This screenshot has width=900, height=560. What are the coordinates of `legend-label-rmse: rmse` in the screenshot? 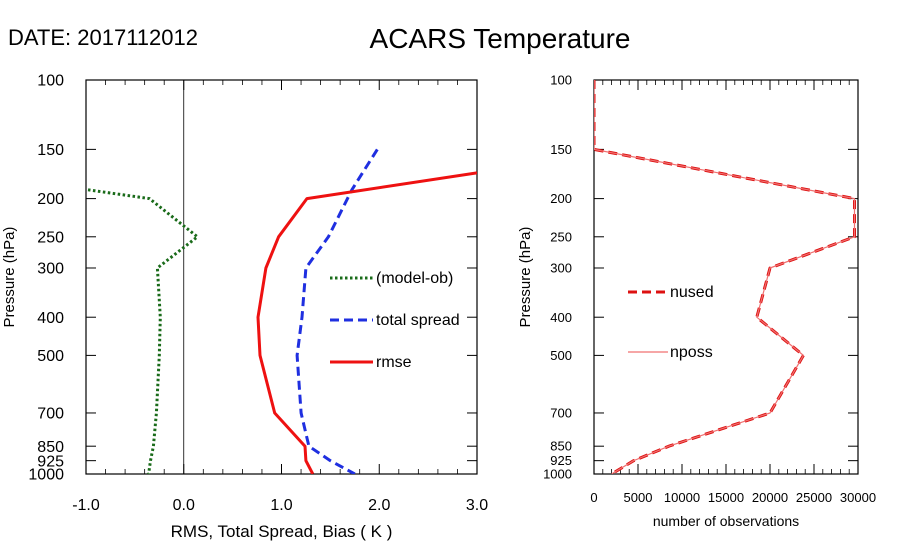 It's located at (394, 362).